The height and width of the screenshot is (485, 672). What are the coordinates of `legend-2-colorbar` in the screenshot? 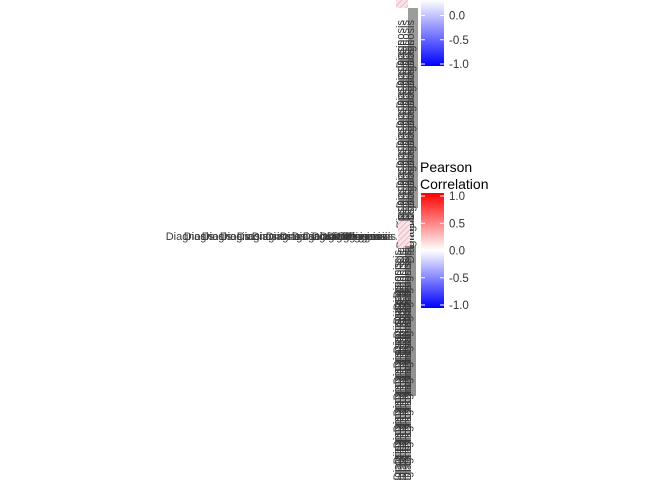 It's located at (432, 250).